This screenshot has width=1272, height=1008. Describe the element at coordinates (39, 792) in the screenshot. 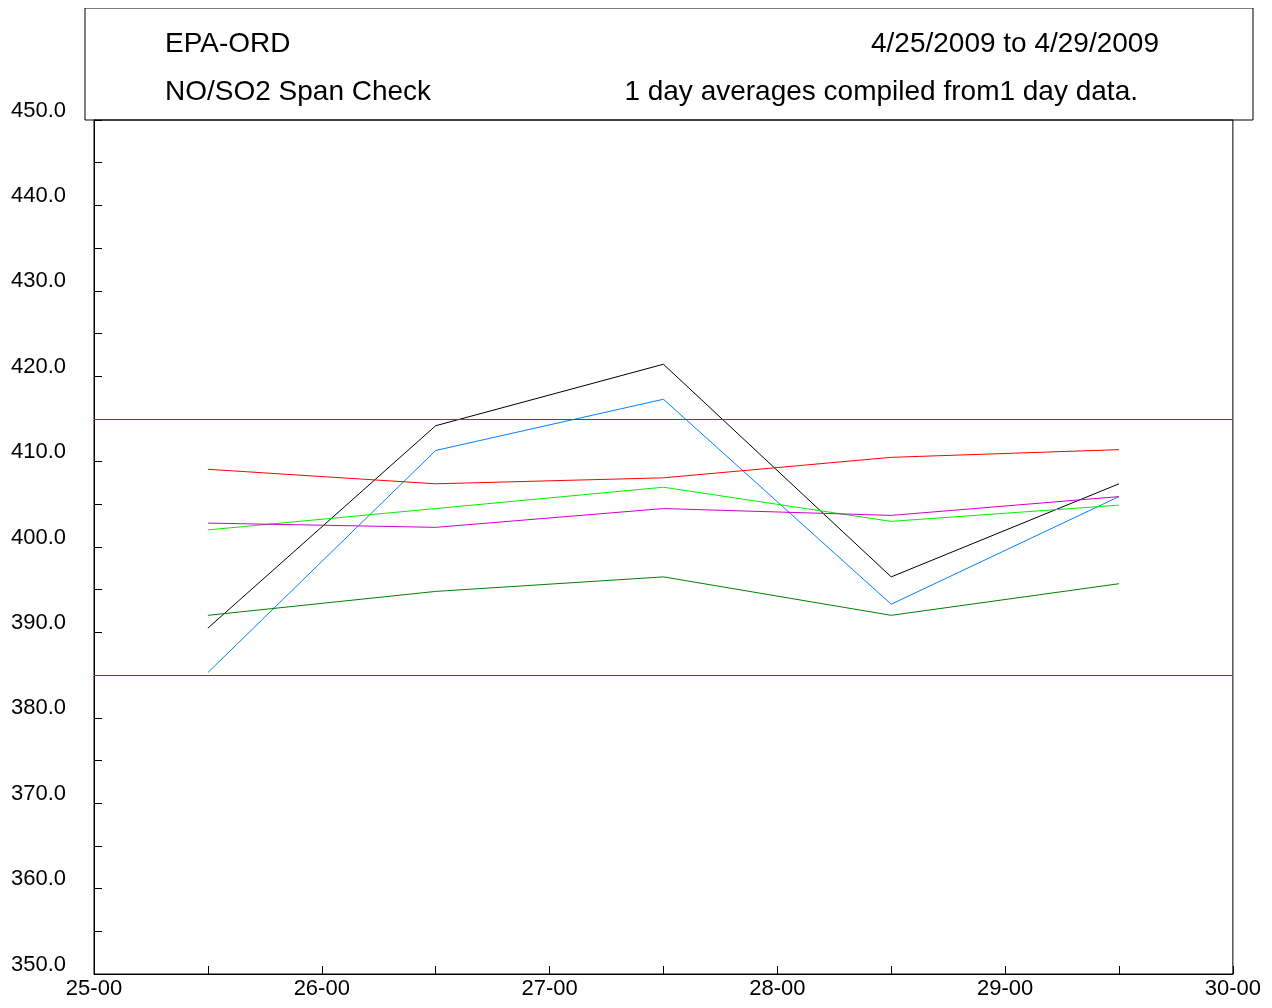

I see `y-tick-label: 370.0` at that location.